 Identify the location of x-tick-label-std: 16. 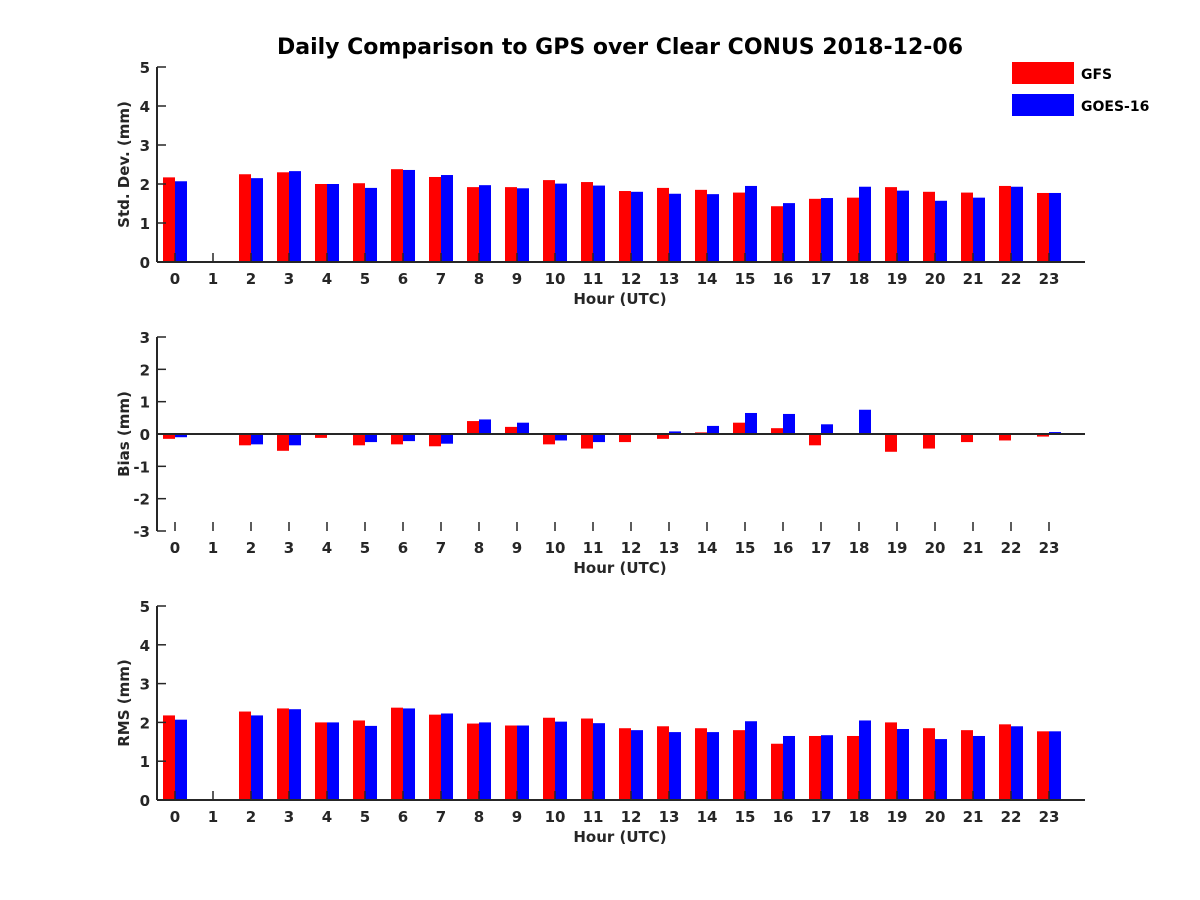
(783, 279).